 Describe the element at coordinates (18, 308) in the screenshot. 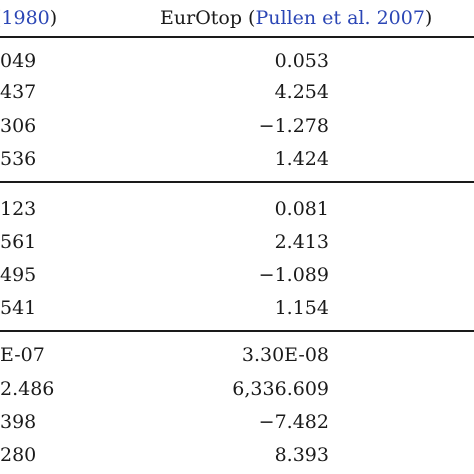

I see `cell-col1: 541` at that location.